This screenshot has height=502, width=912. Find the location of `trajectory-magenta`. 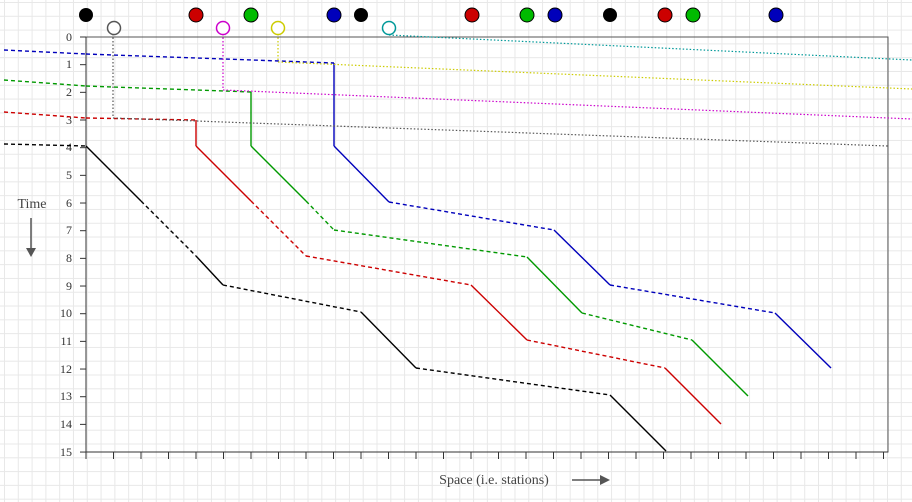

trajectory-magenta is located at coordinates (567, 77).